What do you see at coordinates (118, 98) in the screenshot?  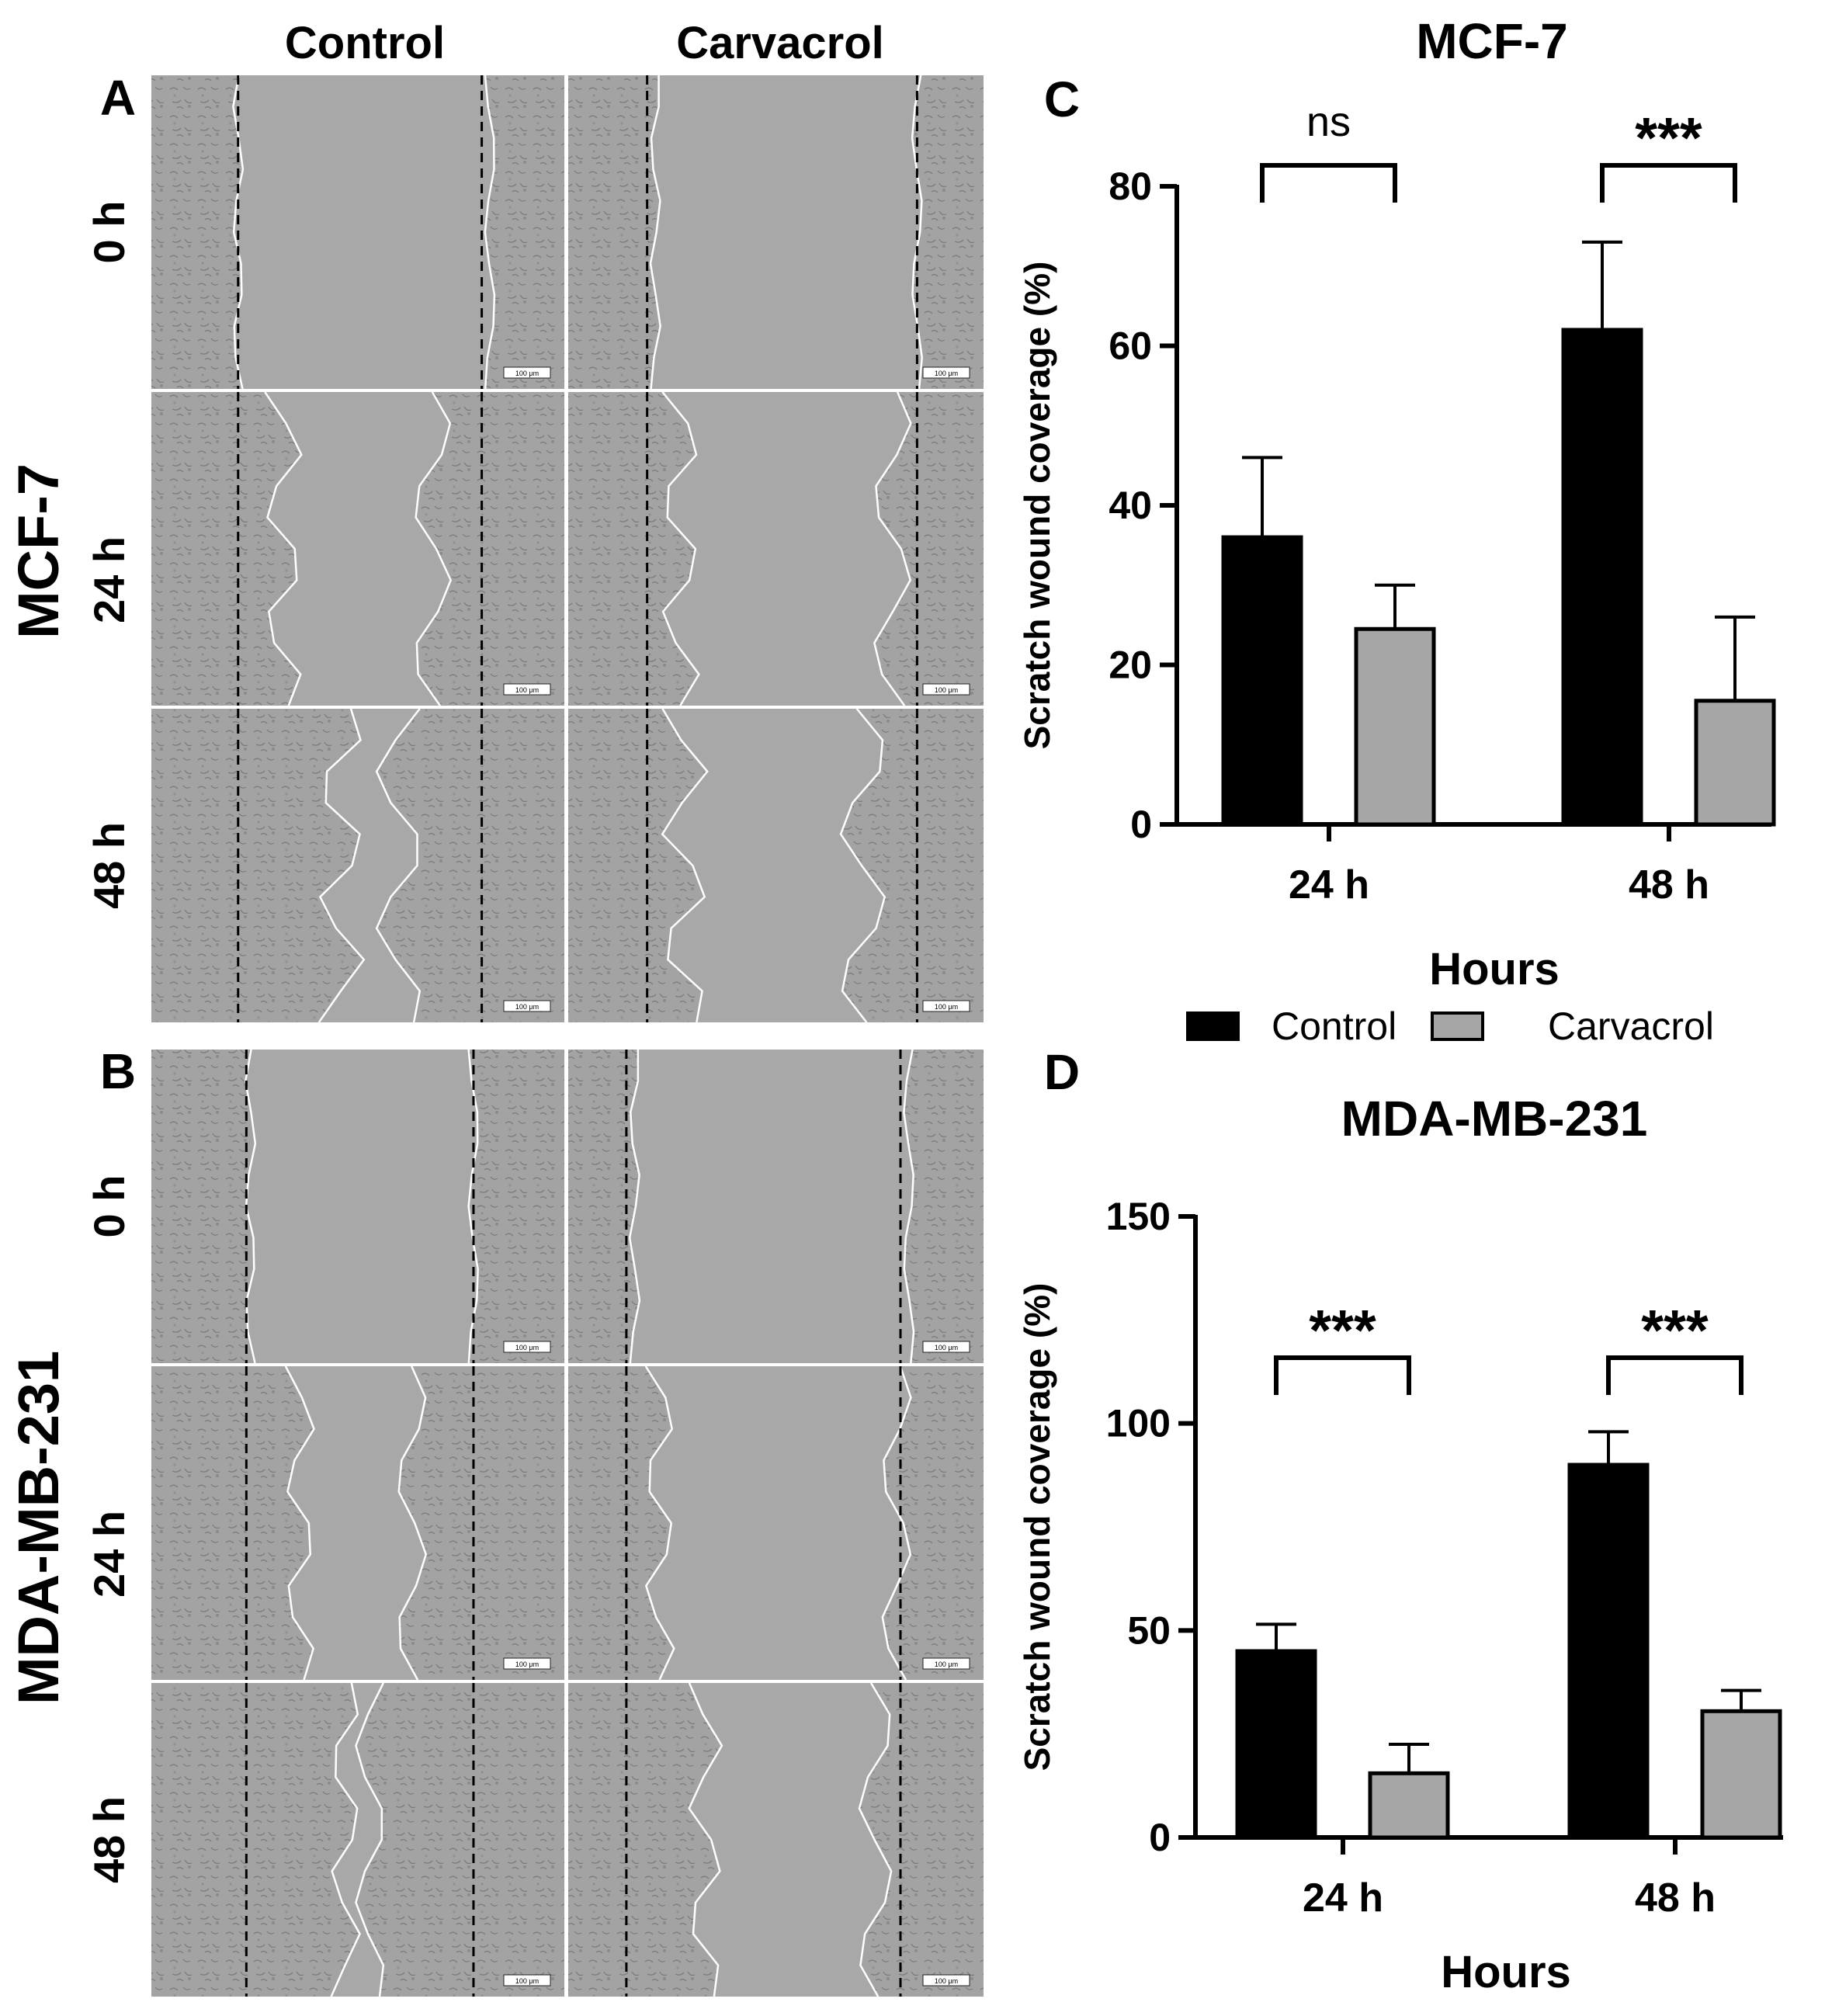 I see `panel-letter-a: A` at bounding box center [118, 98].